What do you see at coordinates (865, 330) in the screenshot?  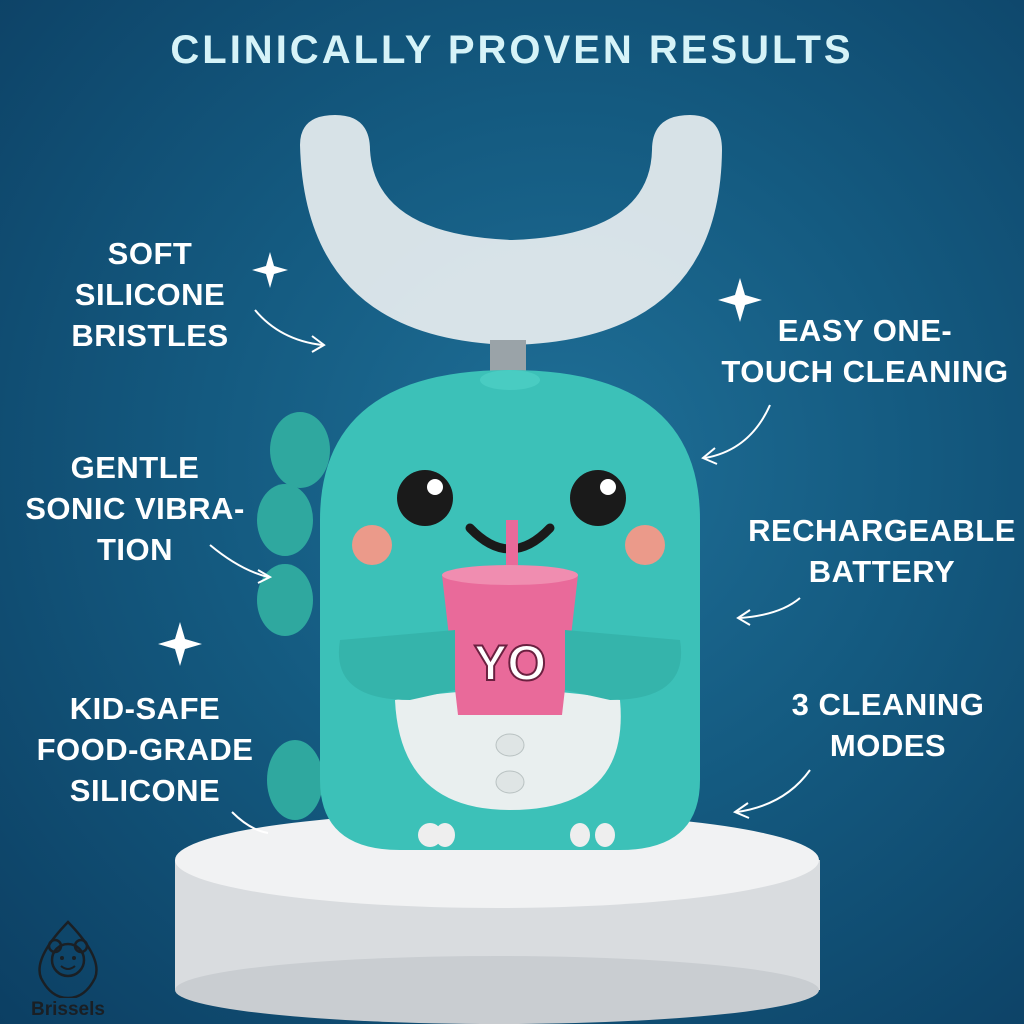 I see `feature-line: EASY ONE-` at bounding box center [865, 330].